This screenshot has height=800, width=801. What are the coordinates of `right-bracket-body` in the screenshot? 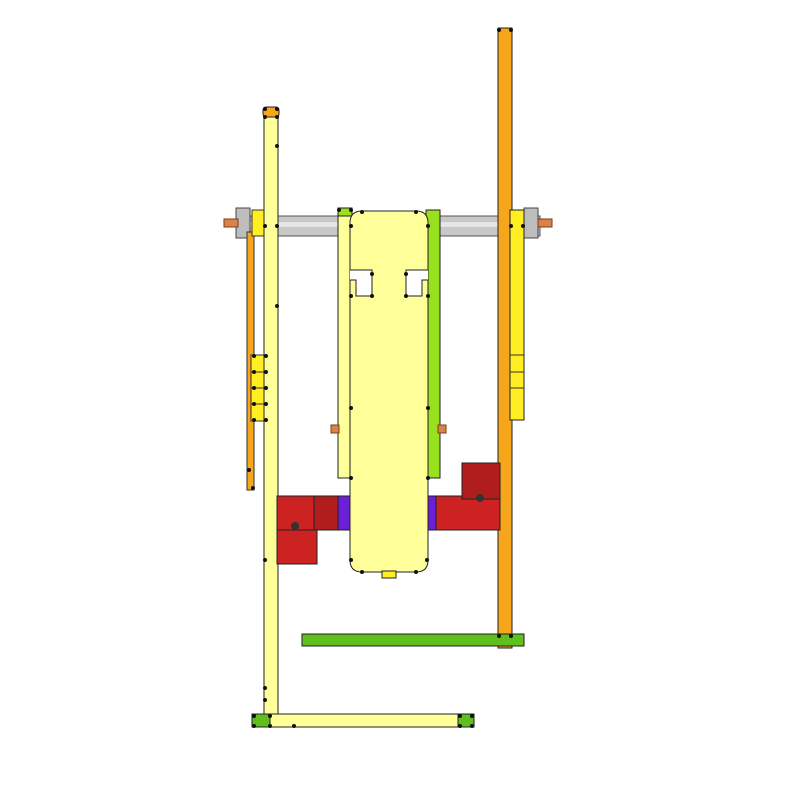 It's located at (517, 315).